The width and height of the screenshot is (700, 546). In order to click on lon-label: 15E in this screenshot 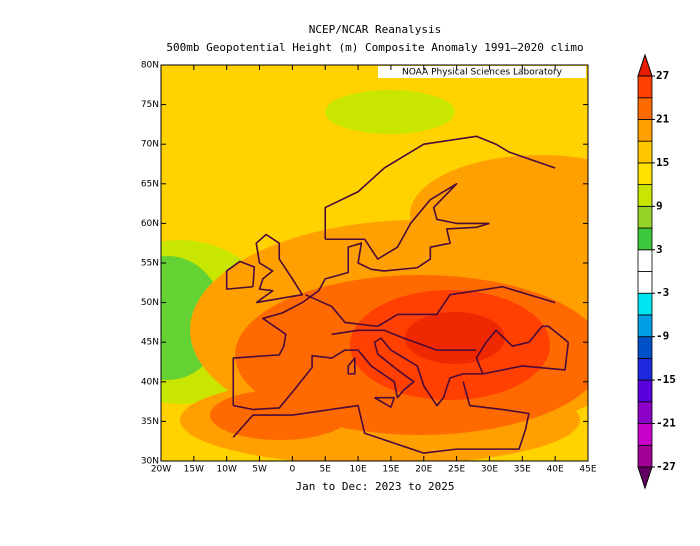, I will do `click(390, 470)`.